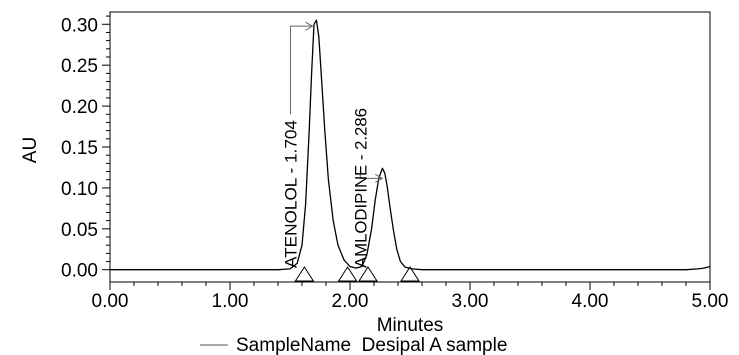 This screenshot has width=739, height=355. I want to click on legend-entry: SampleName Desipal A sample, so click(371, 345).